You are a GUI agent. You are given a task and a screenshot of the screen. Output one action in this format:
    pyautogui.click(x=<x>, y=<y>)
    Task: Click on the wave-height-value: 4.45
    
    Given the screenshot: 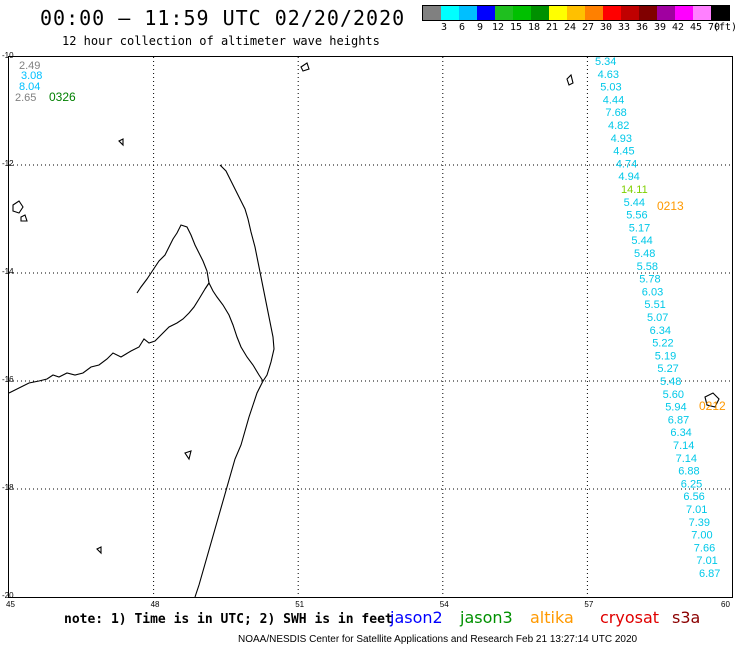 What is the action you would take?
    pyautogui.click(x=623, y=152)
    